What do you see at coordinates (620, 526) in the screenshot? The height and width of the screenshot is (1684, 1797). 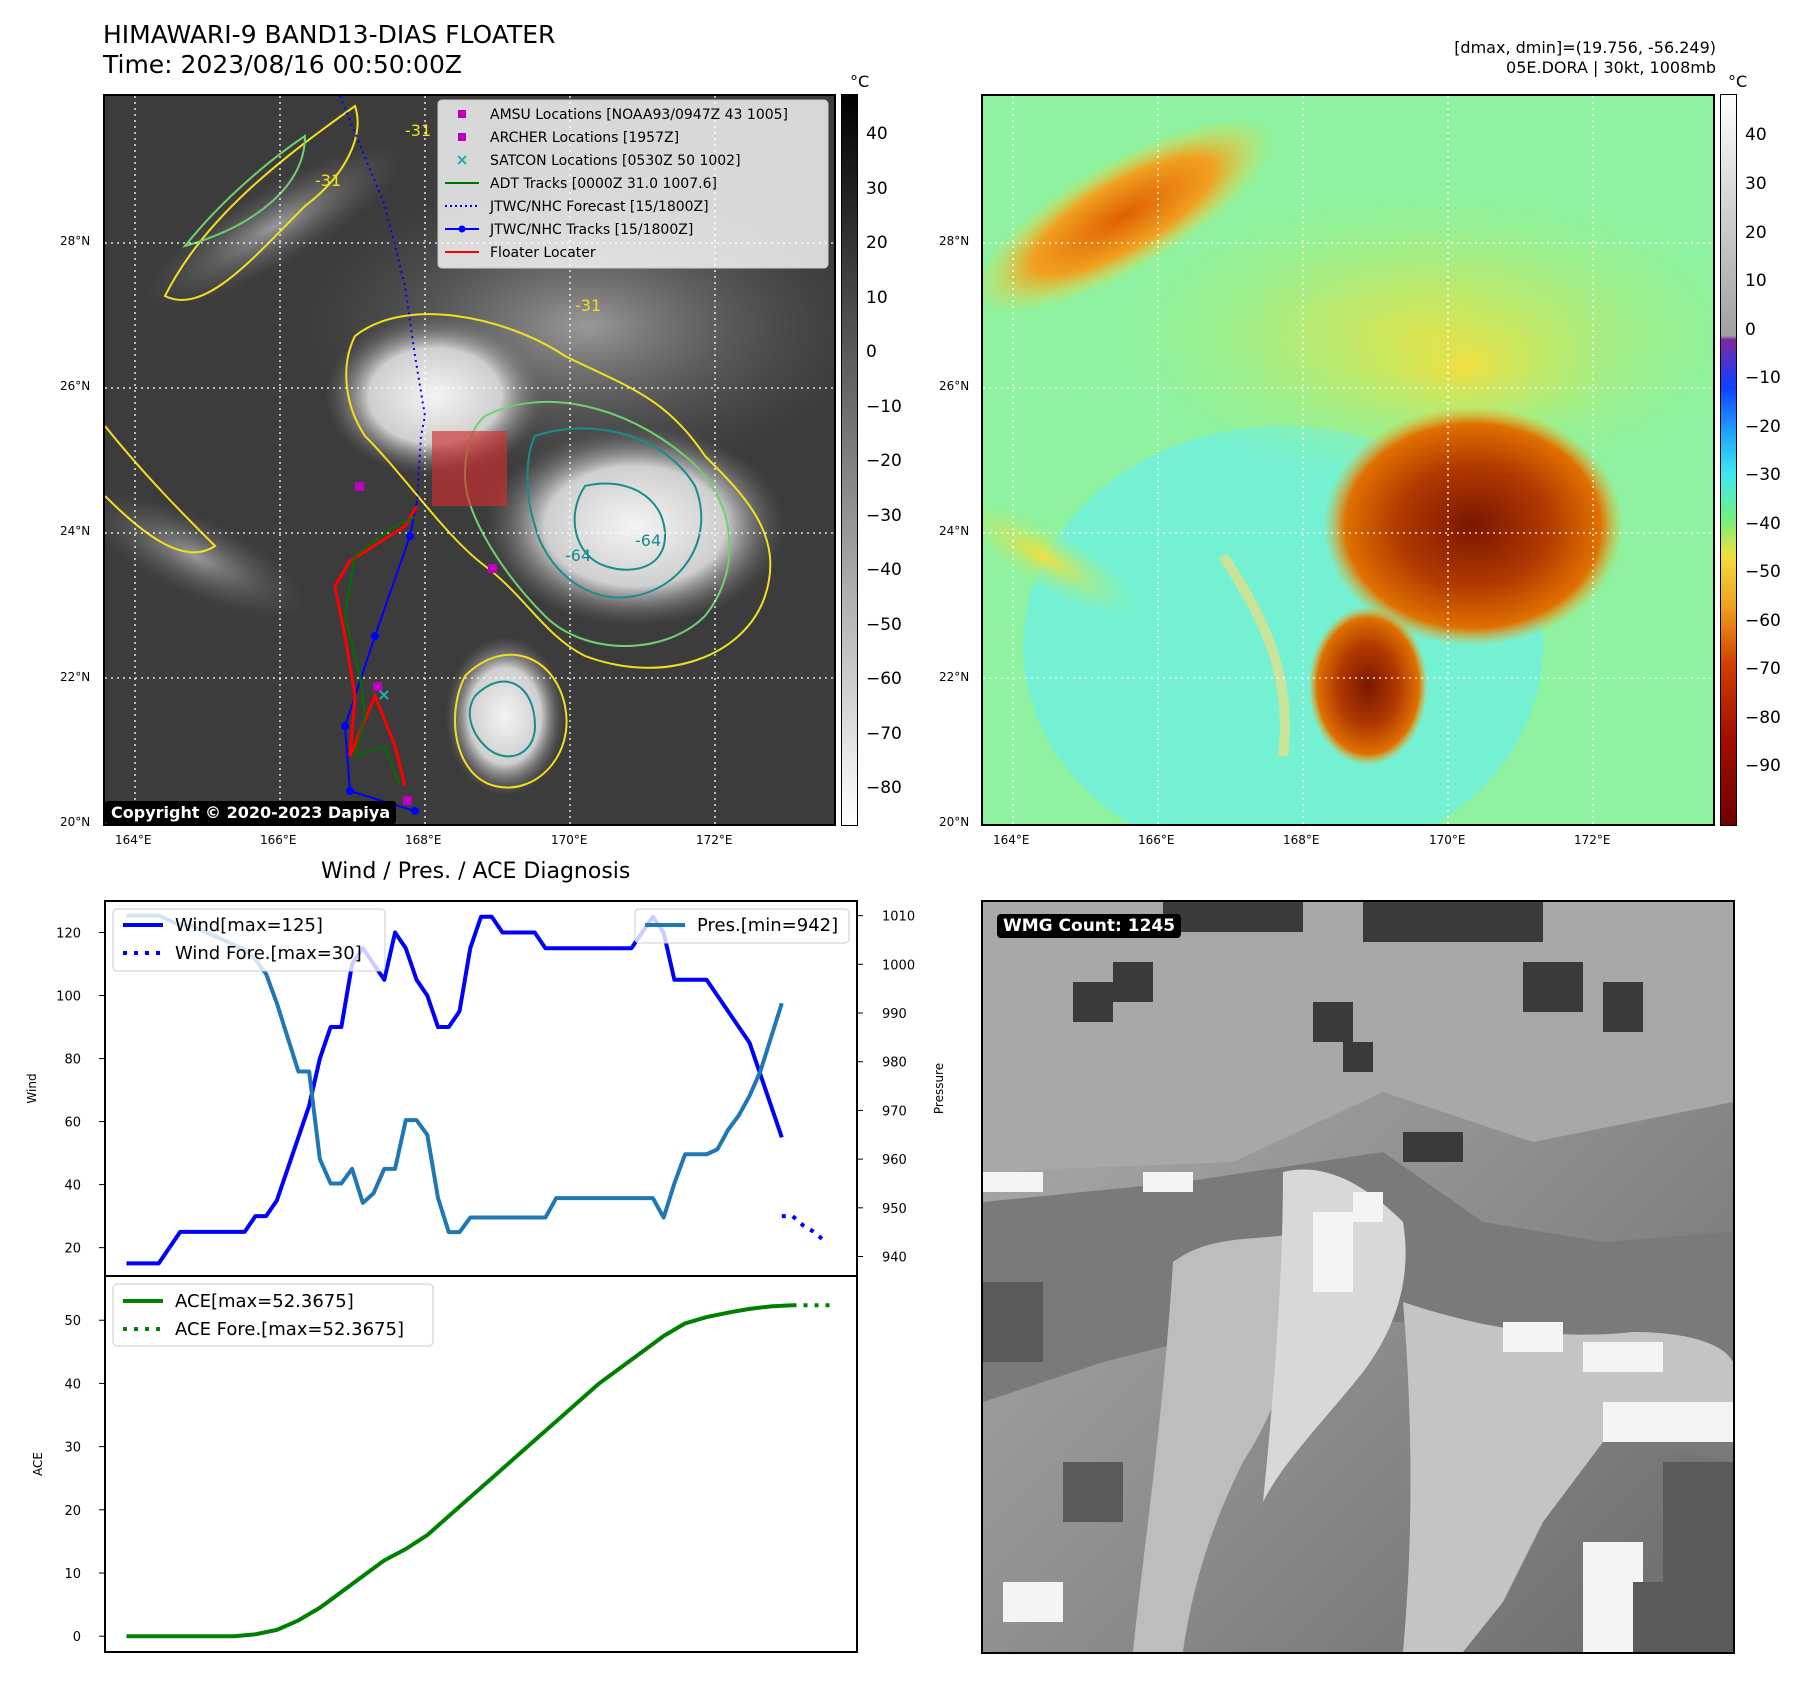 I see `contour-teal-inner` at bounding box center [620, 526].